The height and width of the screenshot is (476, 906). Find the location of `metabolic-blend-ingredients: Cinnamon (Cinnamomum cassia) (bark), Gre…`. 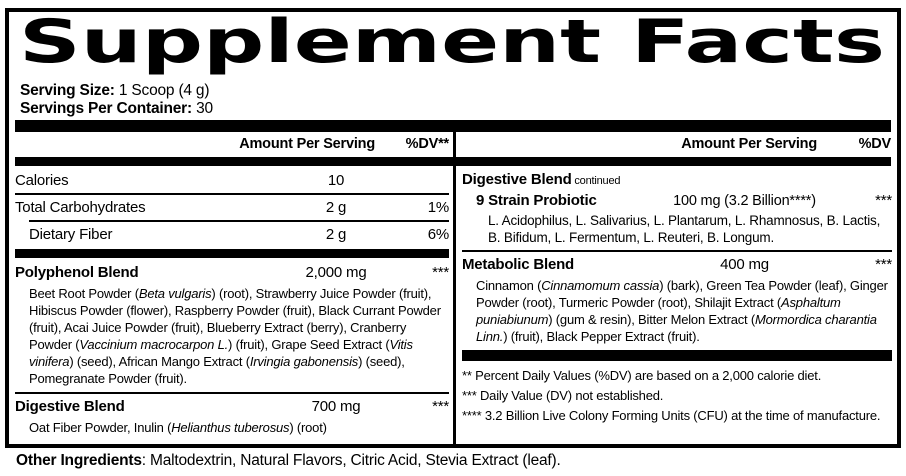

metabolic-blend-ingredients: Cinnamon (Cinnamomum cassia) (bark), Gre… is located at coordinates (682, 311).